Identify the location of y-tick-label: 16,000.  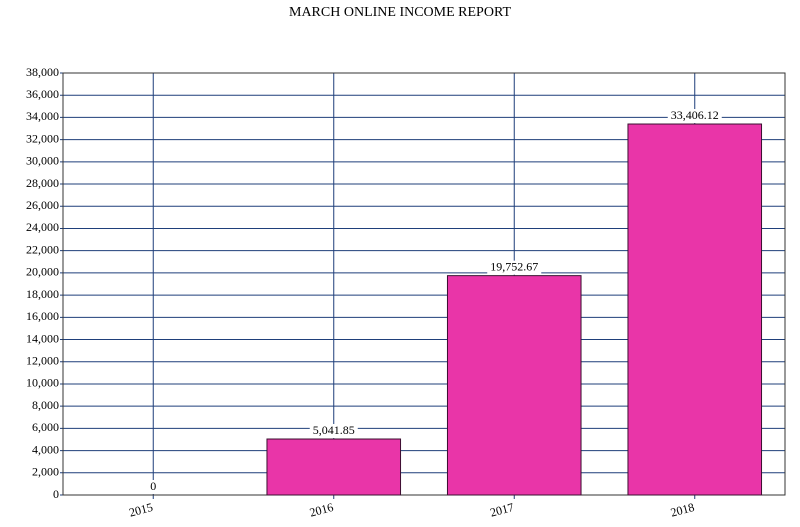
(42, 316).